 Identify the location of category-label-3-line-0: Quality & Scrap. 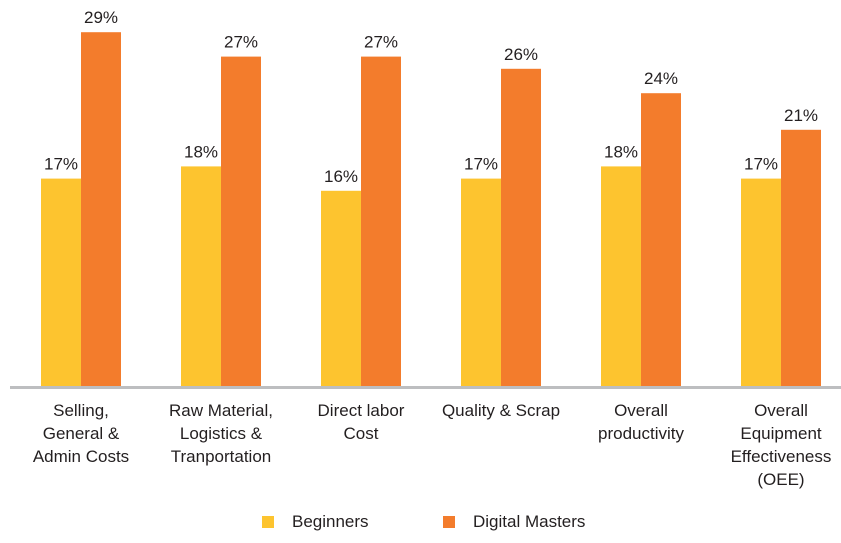
(501, 410).